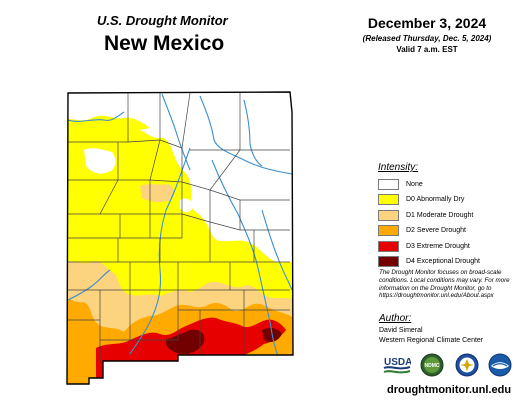 The image size is (528, 408). What do you see at coordinates (164, 43) in the screenshot?
I see `map-title: New Mexico` at bounding box center [164, 43].